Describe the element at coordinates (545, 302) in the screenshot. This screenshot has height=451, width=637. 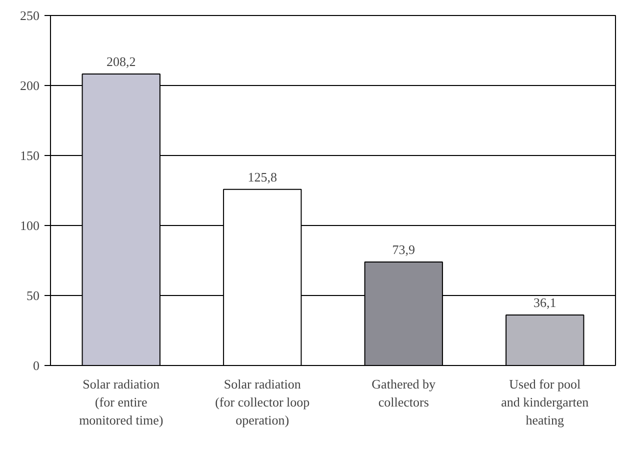
I see `data-label: 36,1` at that location.